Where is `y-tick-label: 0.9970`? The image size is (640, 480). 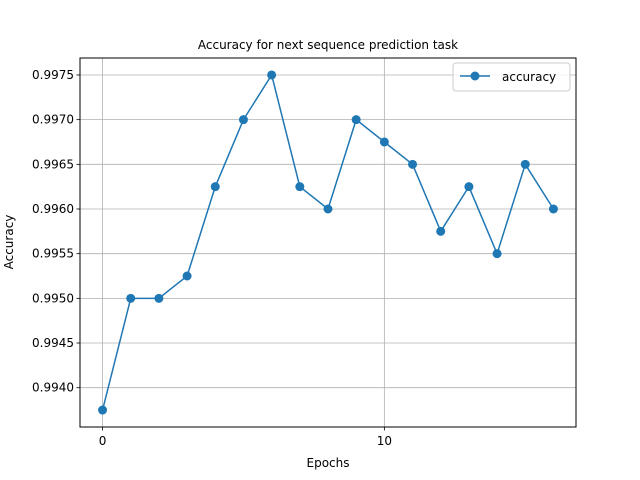
y-tick-label: 0.9970 is located at coordinates (53, 120).